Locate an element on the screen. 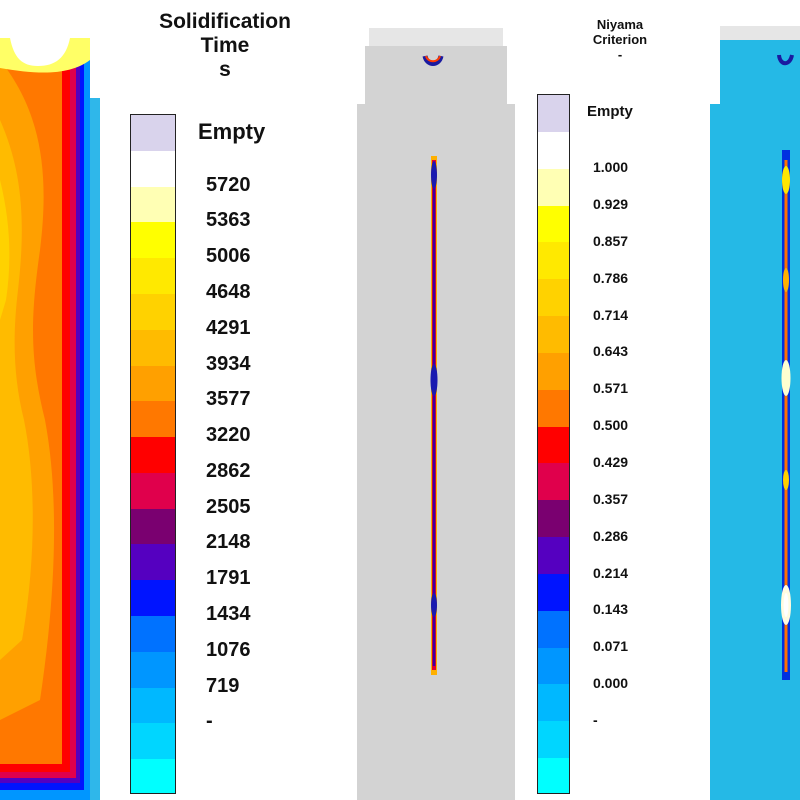  legend-value-label: 0.429 is located at coordinates (611, 462).